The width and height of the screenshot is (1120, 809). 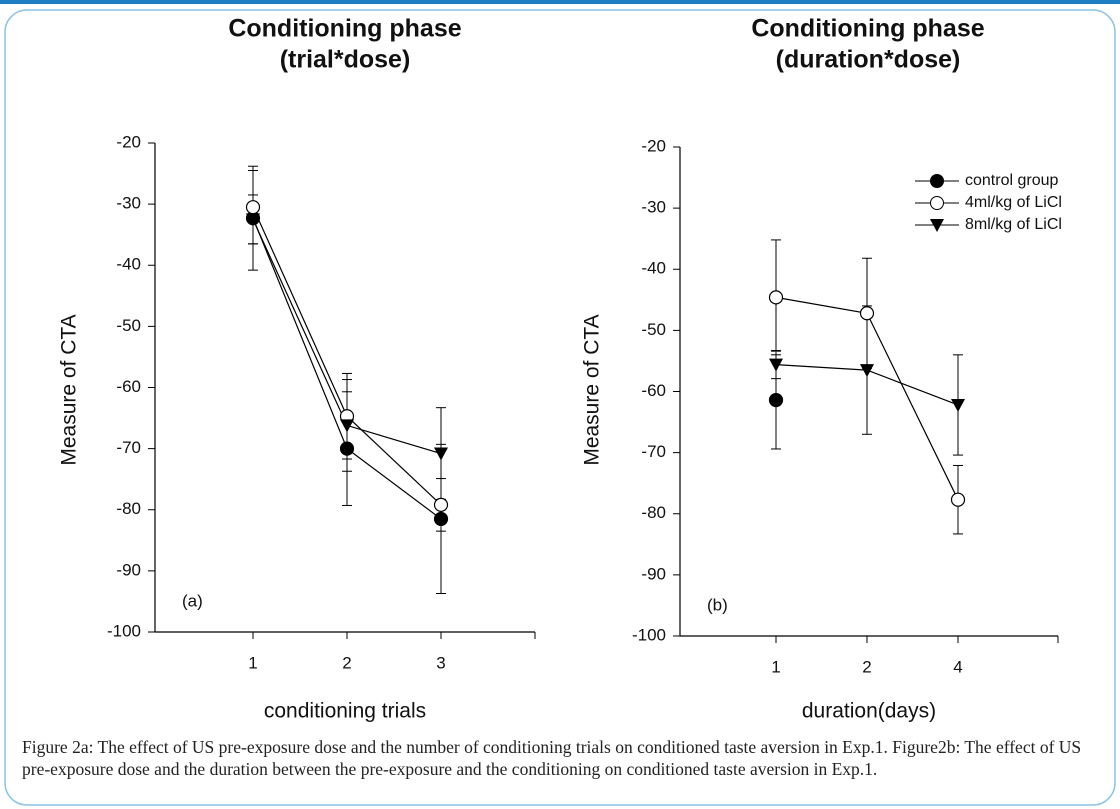 What do you see at coordinates (1013, 224) in the screenshot?
I see `legend-label: 8ml/kg of LiCl` at bounding box center [1013, 224].